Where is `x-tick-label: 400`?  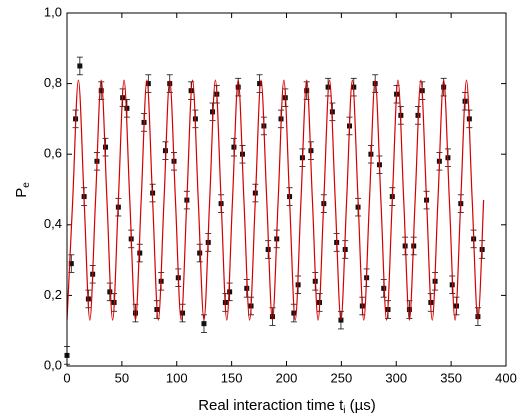
x-tick-label: 400 is located at coordinates (506, 377).